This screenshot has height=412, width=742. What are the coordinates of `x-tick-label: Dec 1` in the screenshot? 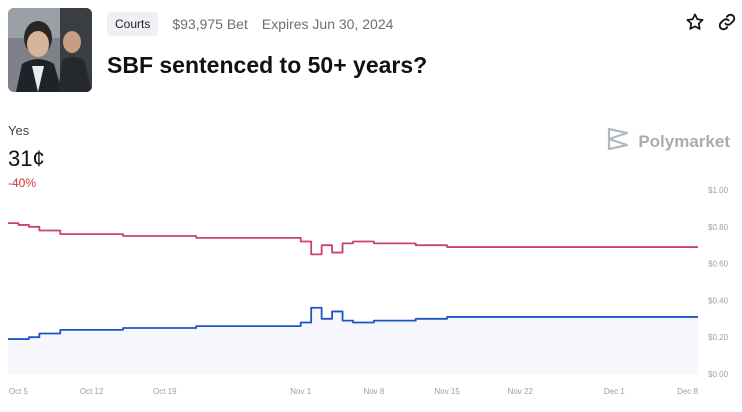 It's located at (614, 391).